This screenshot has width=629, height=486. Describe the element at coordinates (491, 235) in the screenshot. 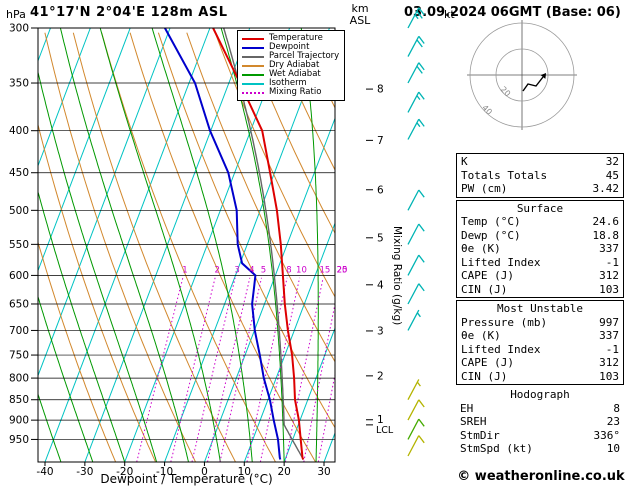

I see `stat-label: Dewp (°C)` at that location.